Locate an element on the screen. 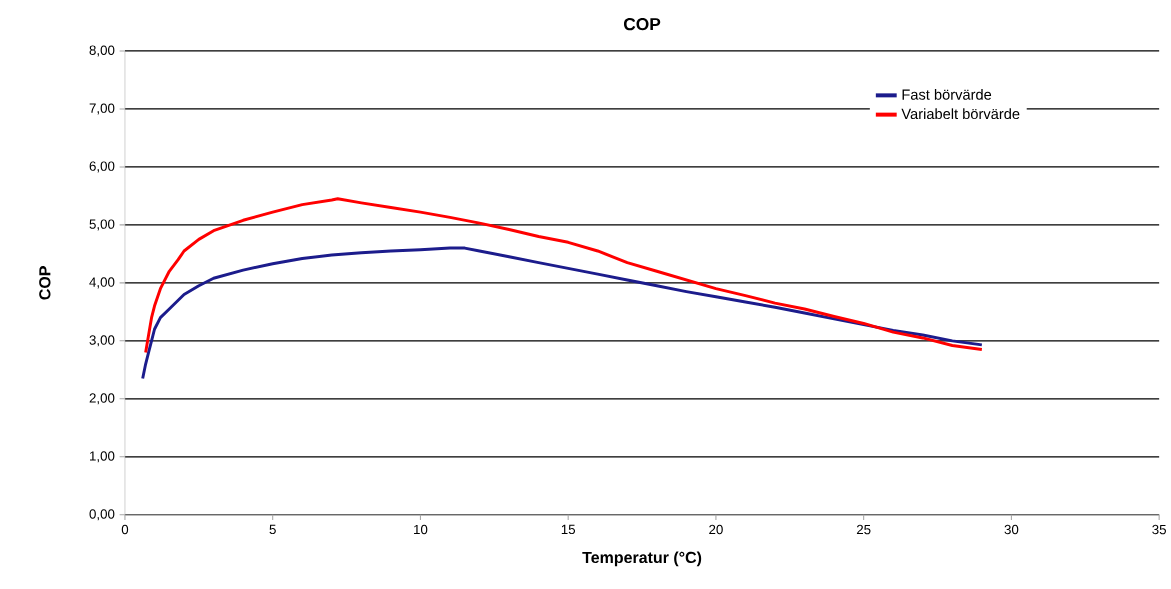 This screenshot has height=589, width=1171. legend-label: Fast börvärde is located at coordinates (947, 94).